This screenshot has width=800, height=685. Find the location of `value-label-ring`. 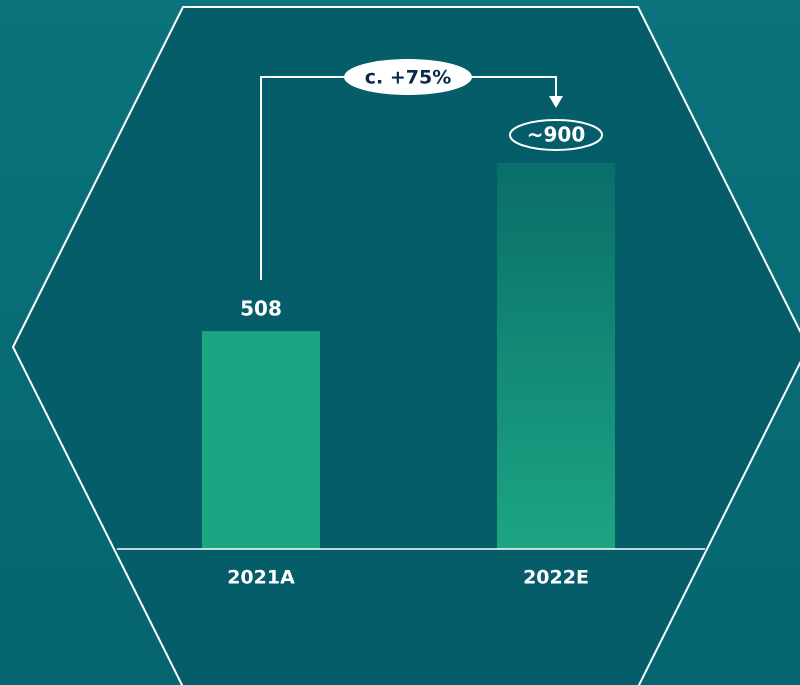

value-label-ring is located at coordinates (556, 135).